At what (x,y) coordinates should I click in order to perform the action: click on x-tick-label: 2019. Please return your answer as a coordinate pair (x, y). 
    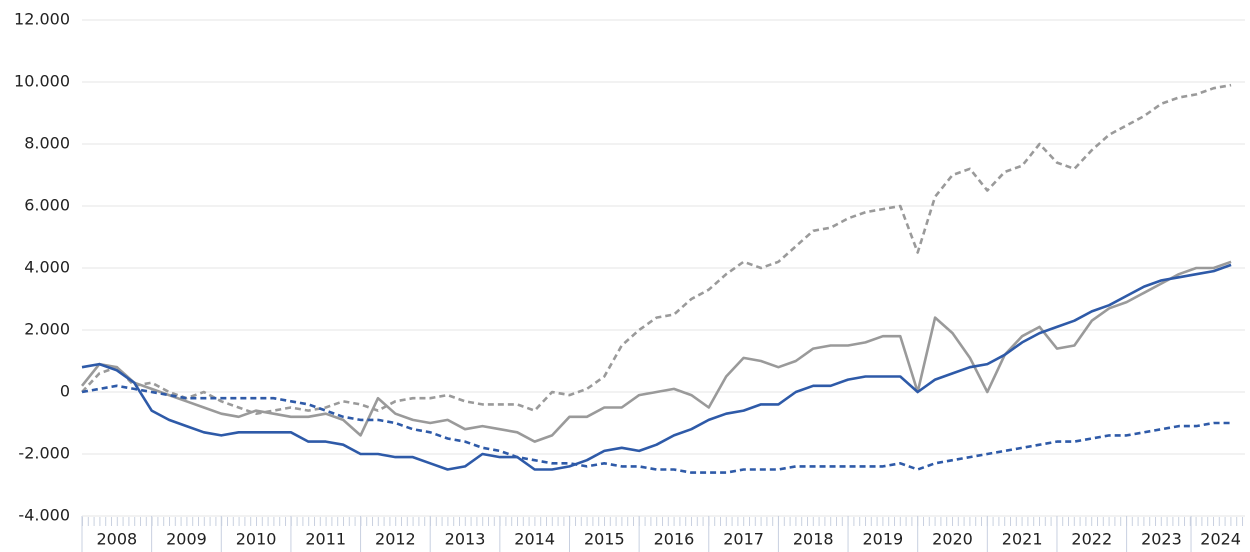
    Looking at the image, I should click on (883, 539).